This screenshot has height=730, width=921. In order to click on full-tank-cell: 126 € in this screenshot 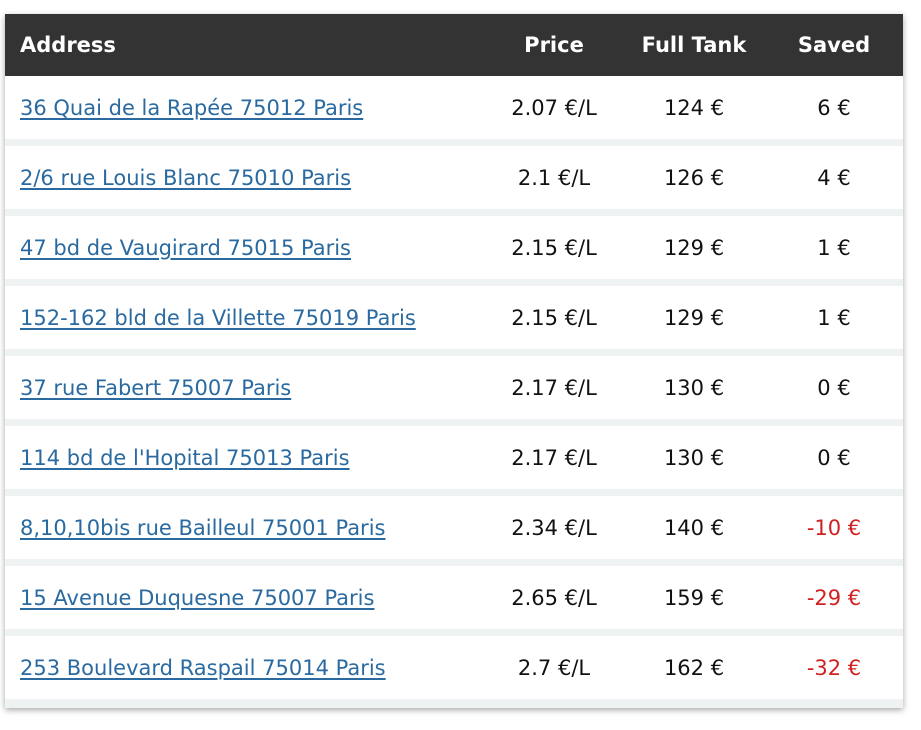, I will do `click(694, 181)`.